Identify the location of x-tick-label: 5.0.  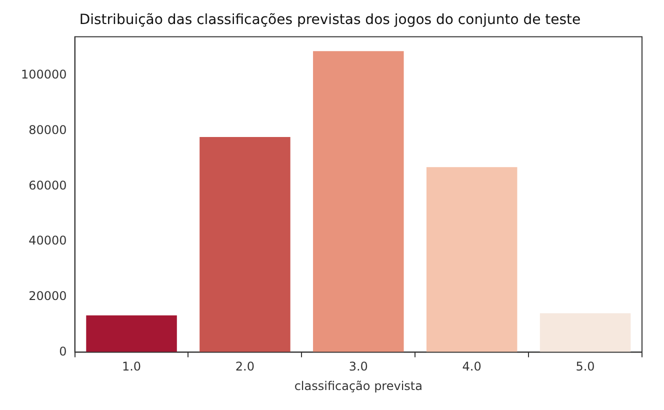
(585, 367).